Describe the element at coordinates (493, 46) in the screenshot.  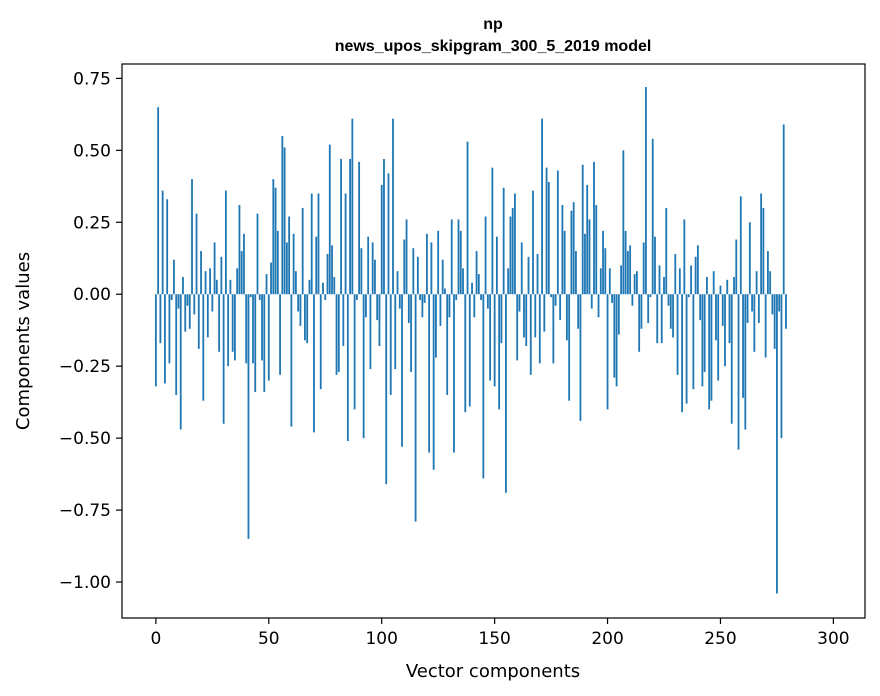
I see `chart-subtitle: news_upos_skipgram_300_5_2019 model` at that location.